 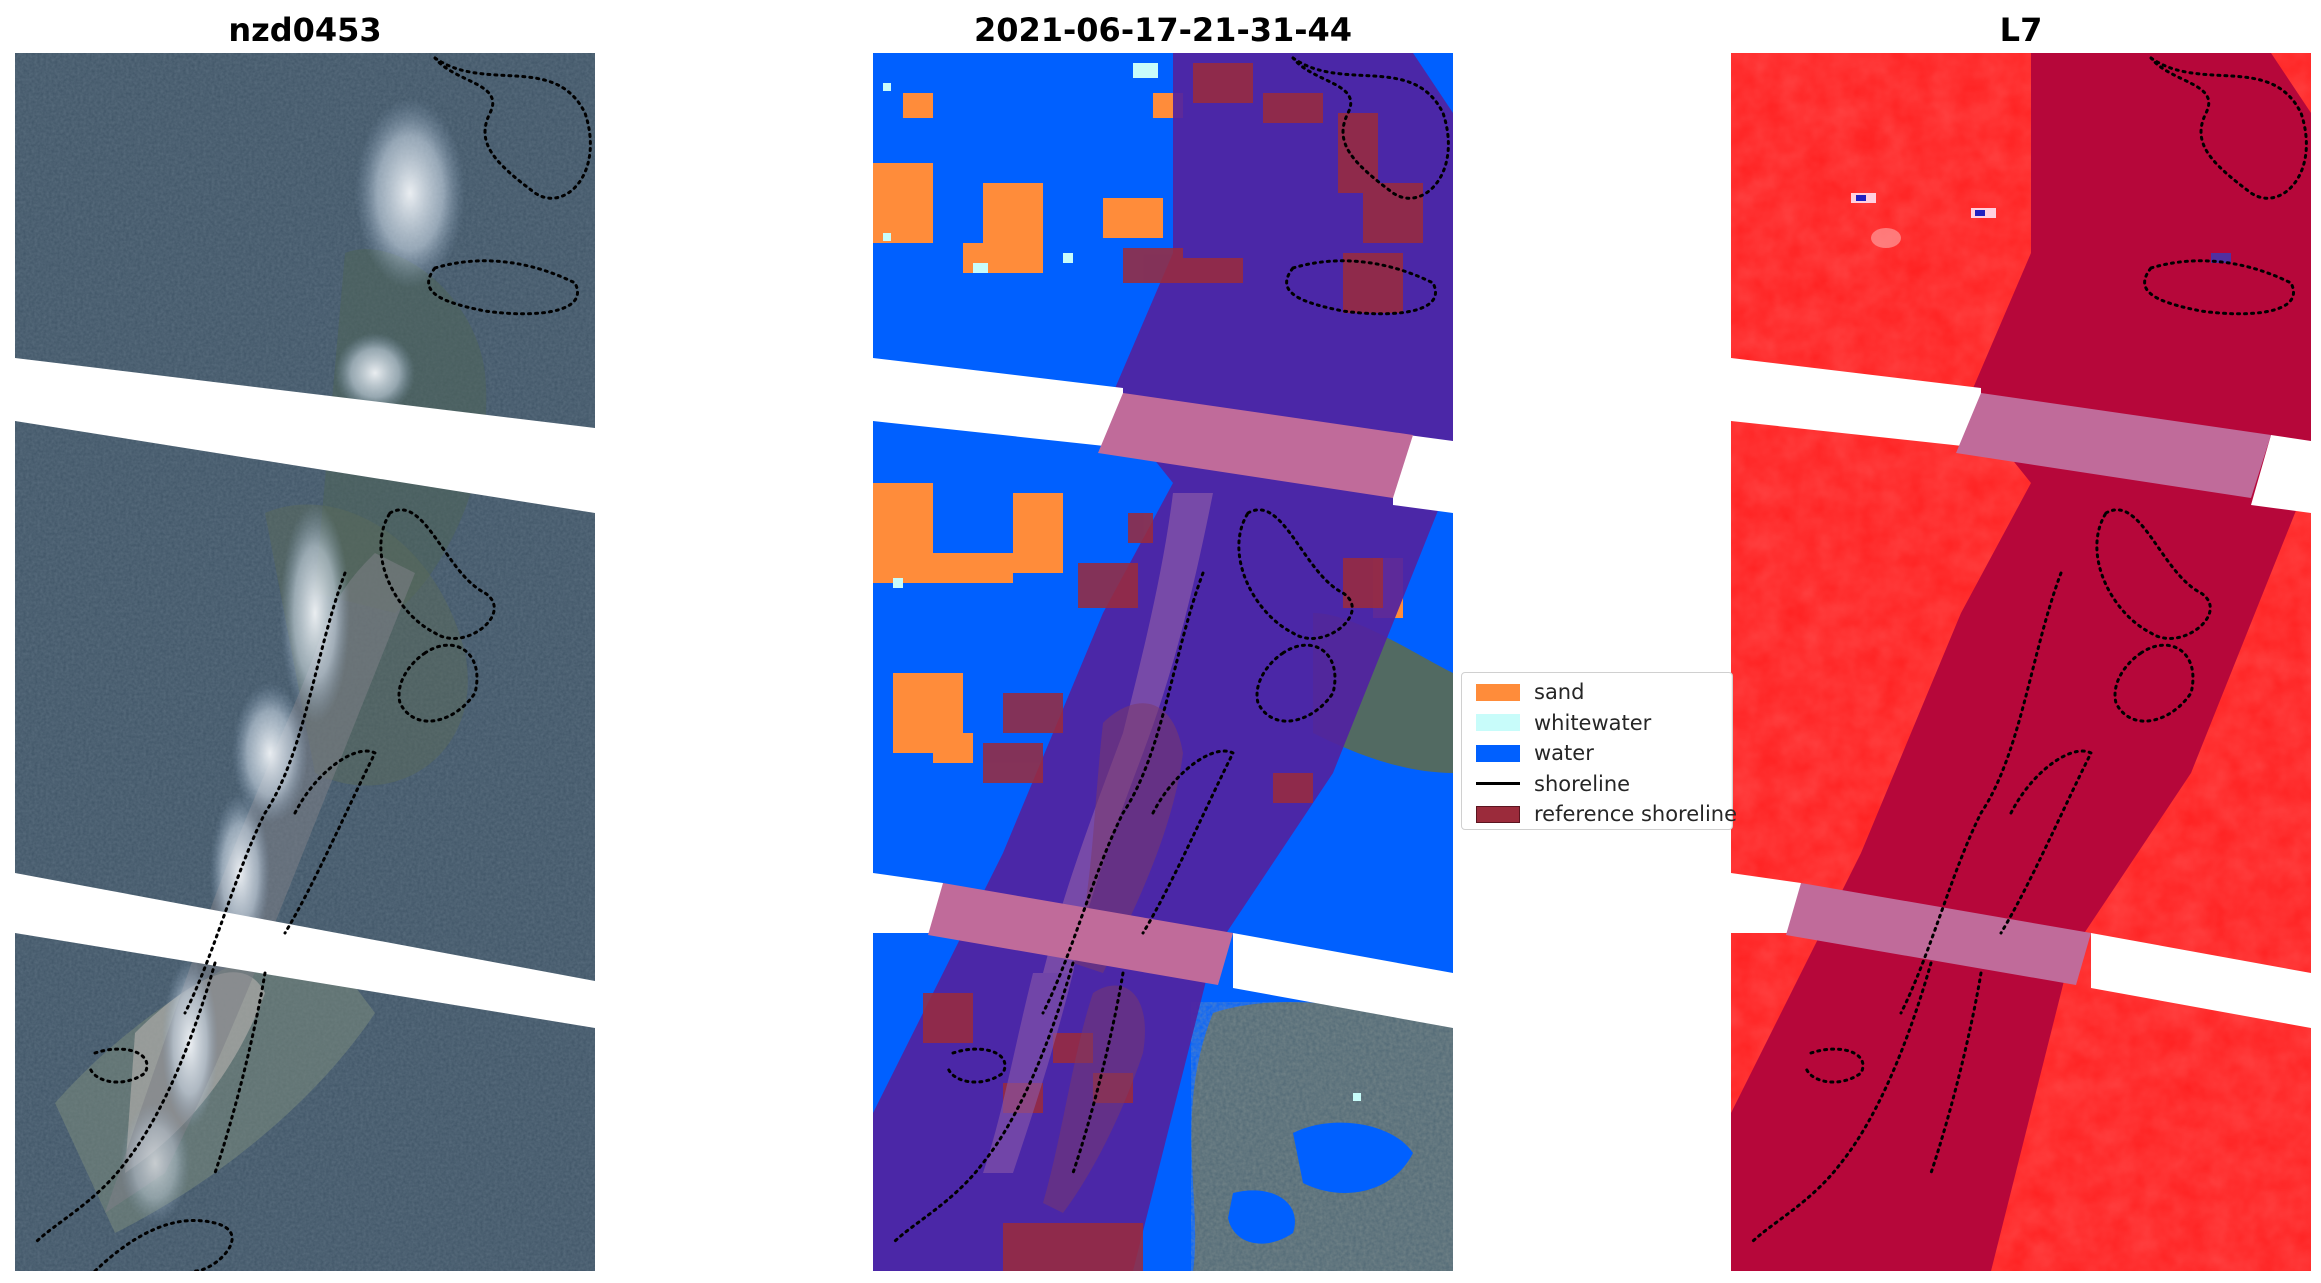 I want to click on legend-item-reference-shoreline: reference shoreline, so click(x=1599, y=814).